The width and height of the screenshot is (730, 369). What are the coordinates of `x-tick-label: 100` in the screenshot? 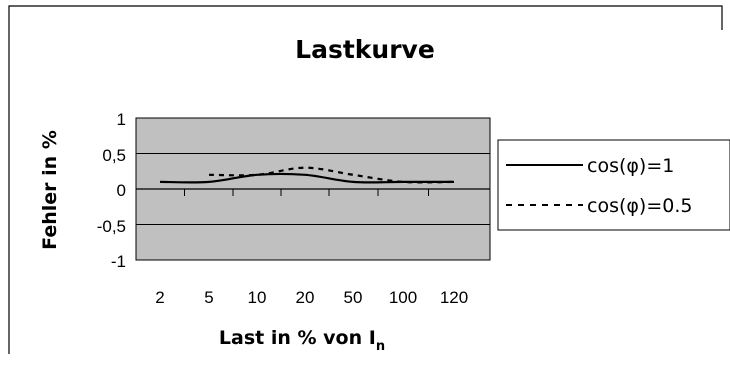 It's located at (403, 297).